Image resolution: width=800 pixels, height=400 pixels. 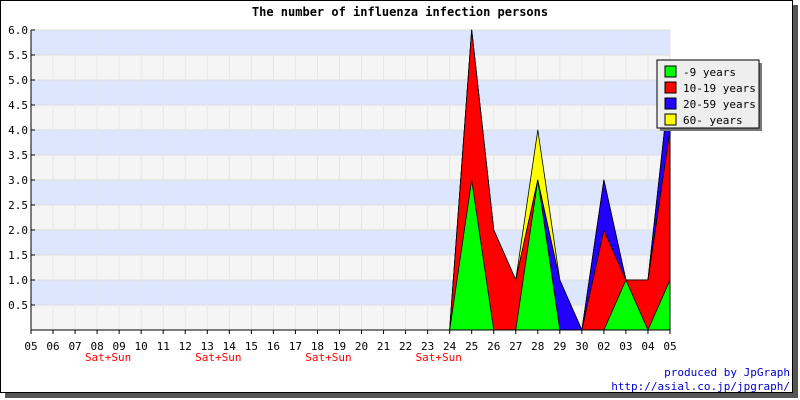 I want to click on y-tick-label: 2.0, so click(x=18, y=230).